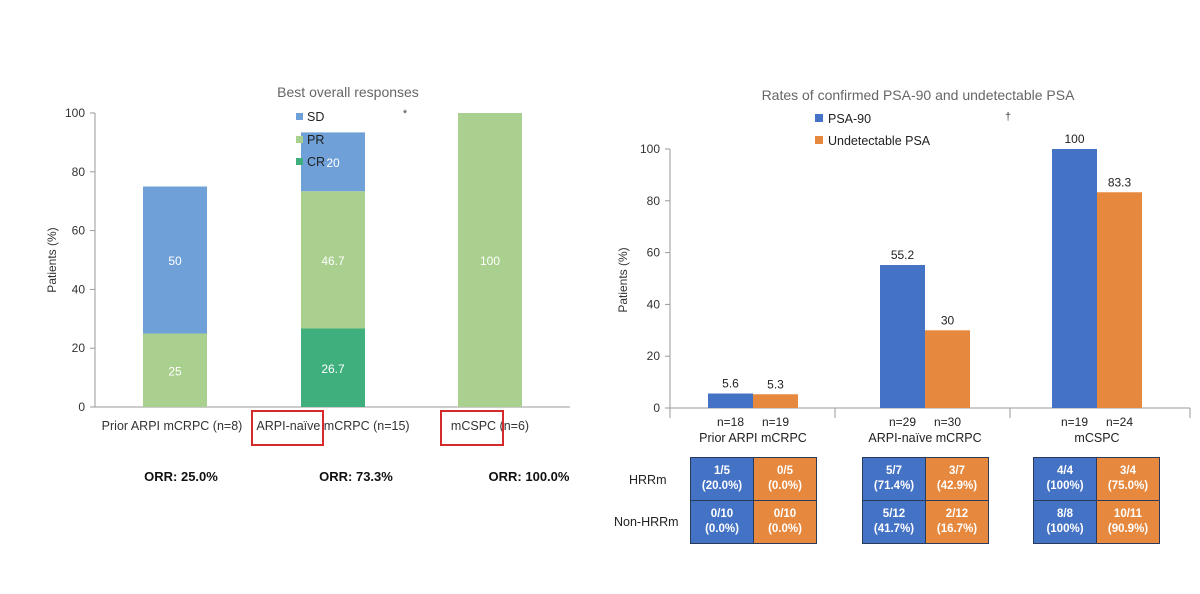 This screenshot has width=1200, height=594. What do you see at coordinates (646, 522) in the screenshot?
I see `row-label-non-hrrm: Non-HRRm` at bounding box center [646, 522].